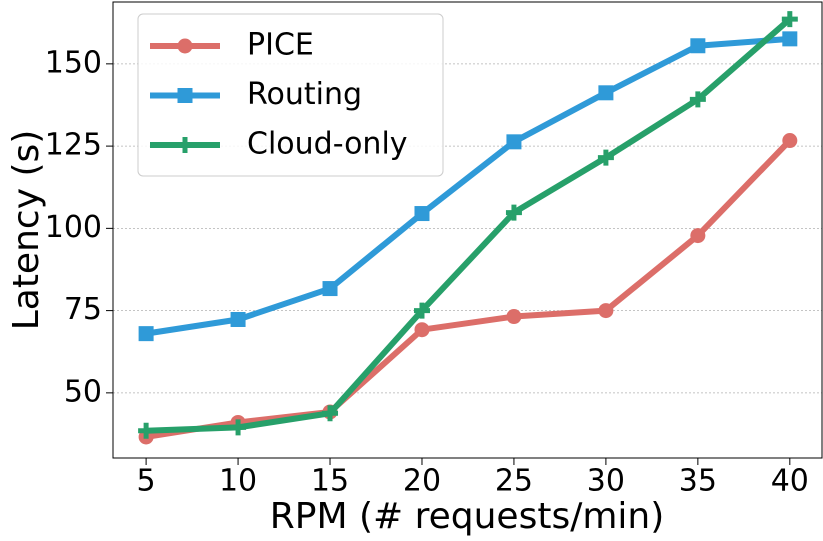  Describe the element at coordinates (26, 230) in the screenshot. I see `y-axis-label: Latency (s)` at that location.